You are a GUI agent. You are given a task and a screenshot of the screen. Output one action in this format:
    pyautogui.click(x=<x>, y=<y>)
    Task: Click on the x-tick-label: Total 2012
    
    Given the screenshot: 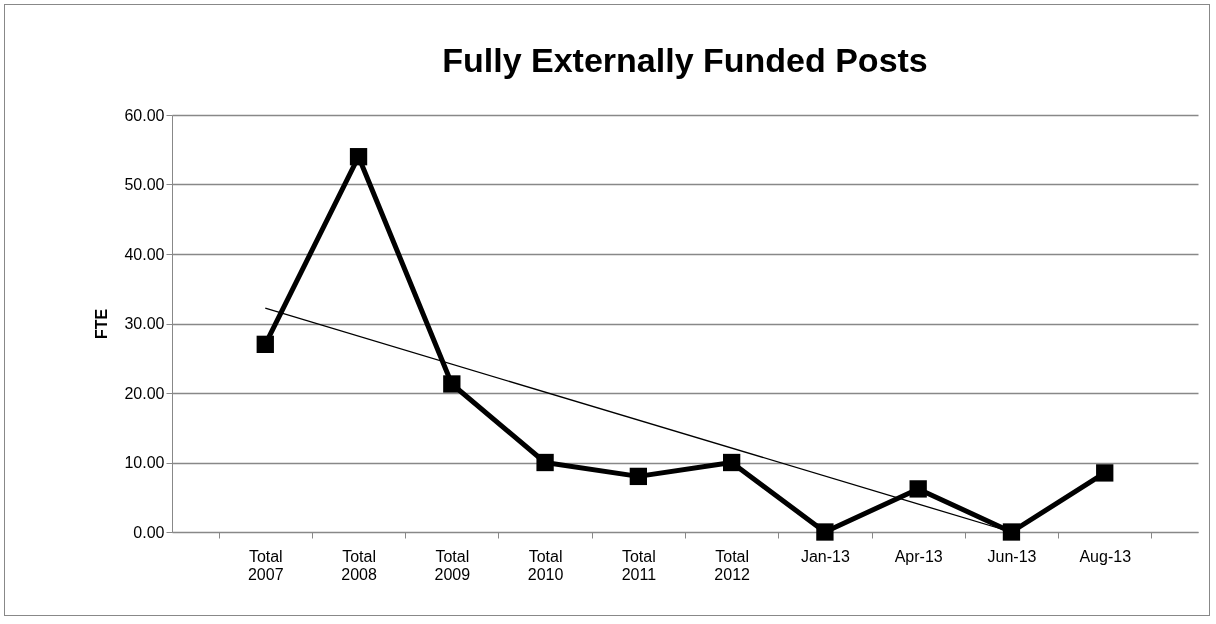 What is the action you would take?
    pyautogui.click(x=732, y=565)
    